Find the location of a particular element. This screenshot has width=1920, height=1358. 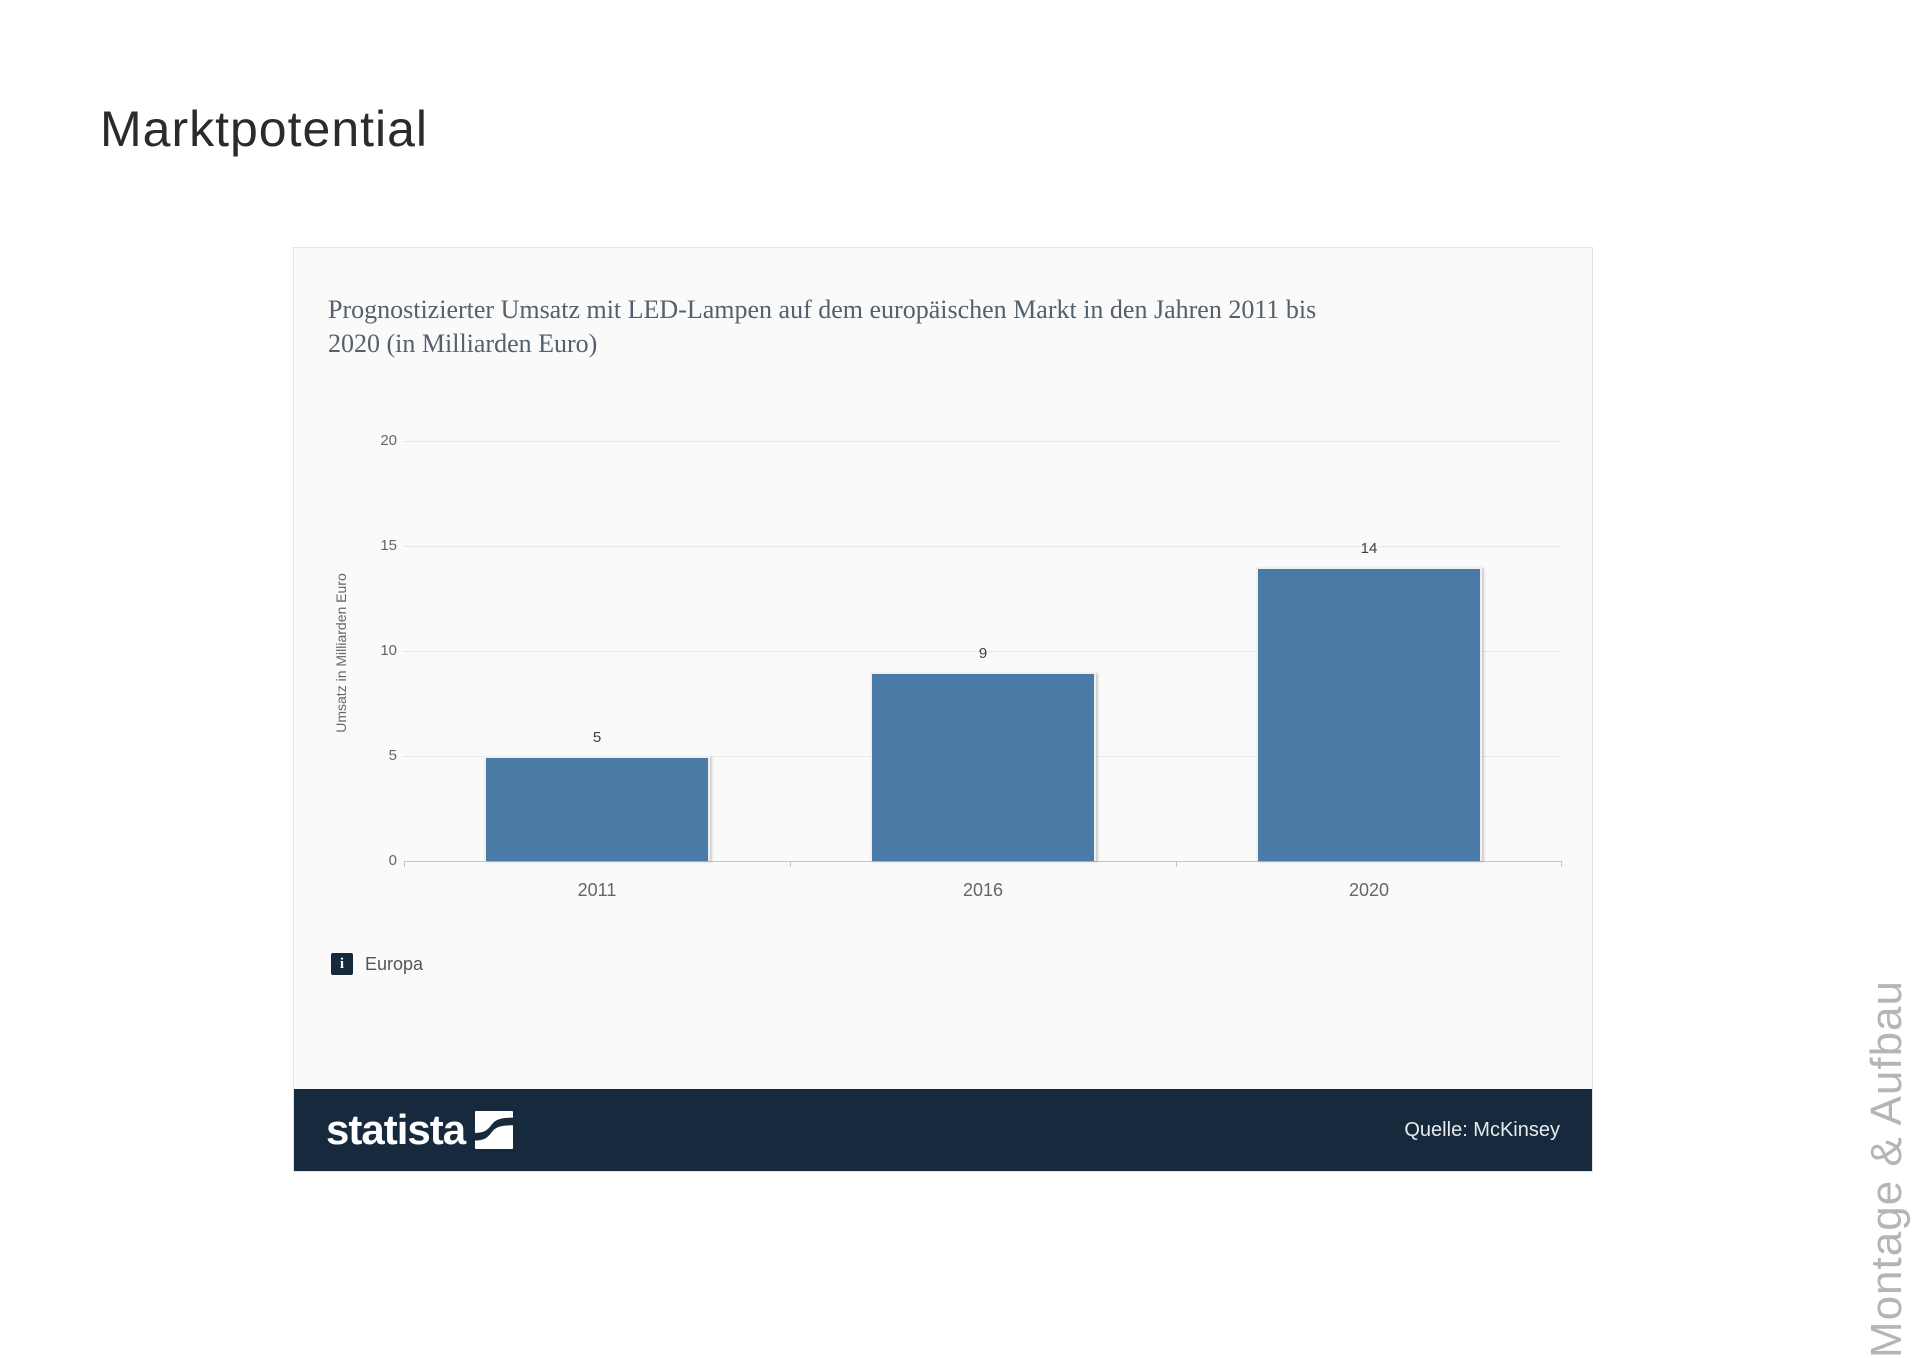

footer-bar: statista Quelle: McKinsey is located at coordinates (943, 1130).